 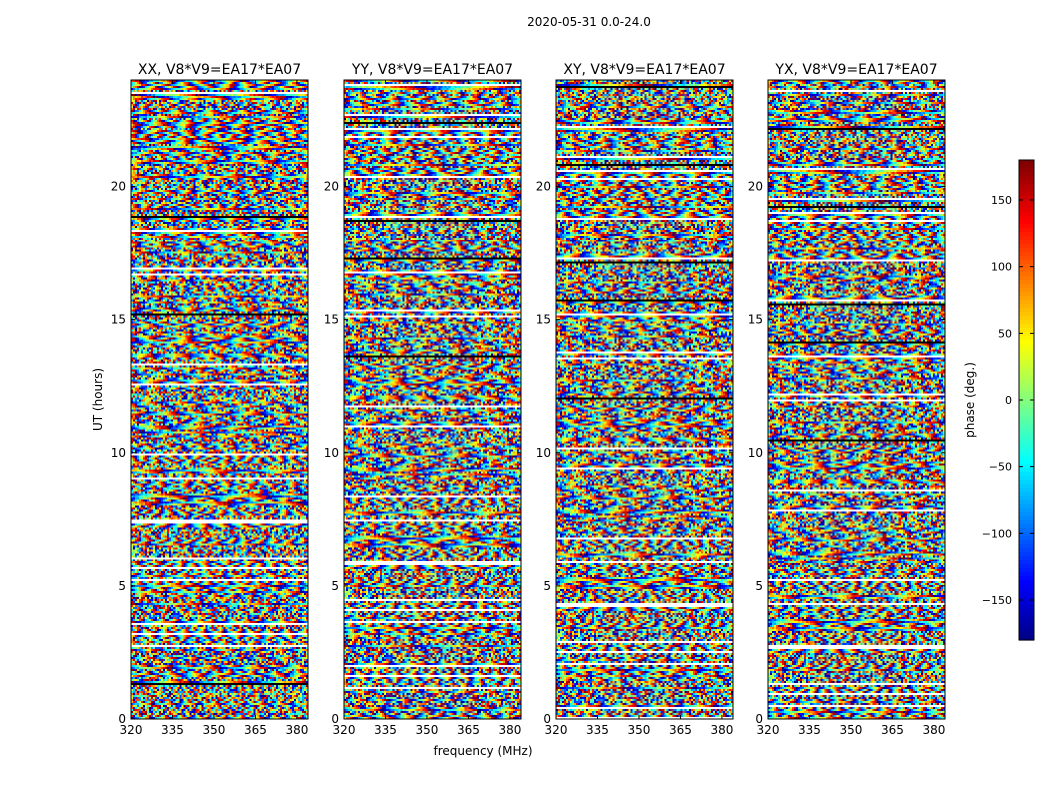 I want to click on colorbar-tick-label: 50, so click(x=1005, y=333).